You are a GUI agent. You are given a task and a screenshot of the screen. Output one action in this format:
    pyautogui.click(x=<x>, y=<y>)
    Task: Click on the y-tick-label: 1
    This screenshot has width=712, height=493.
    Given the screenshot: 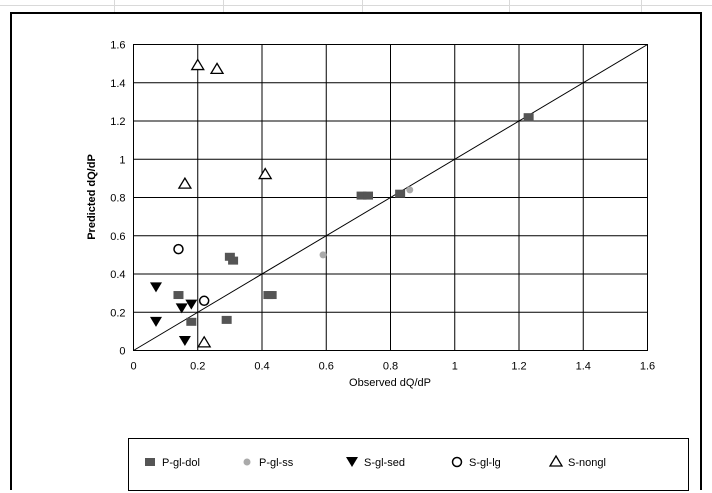 What is the action you would take?
    pyautogui.click(x=122, y=160)
    